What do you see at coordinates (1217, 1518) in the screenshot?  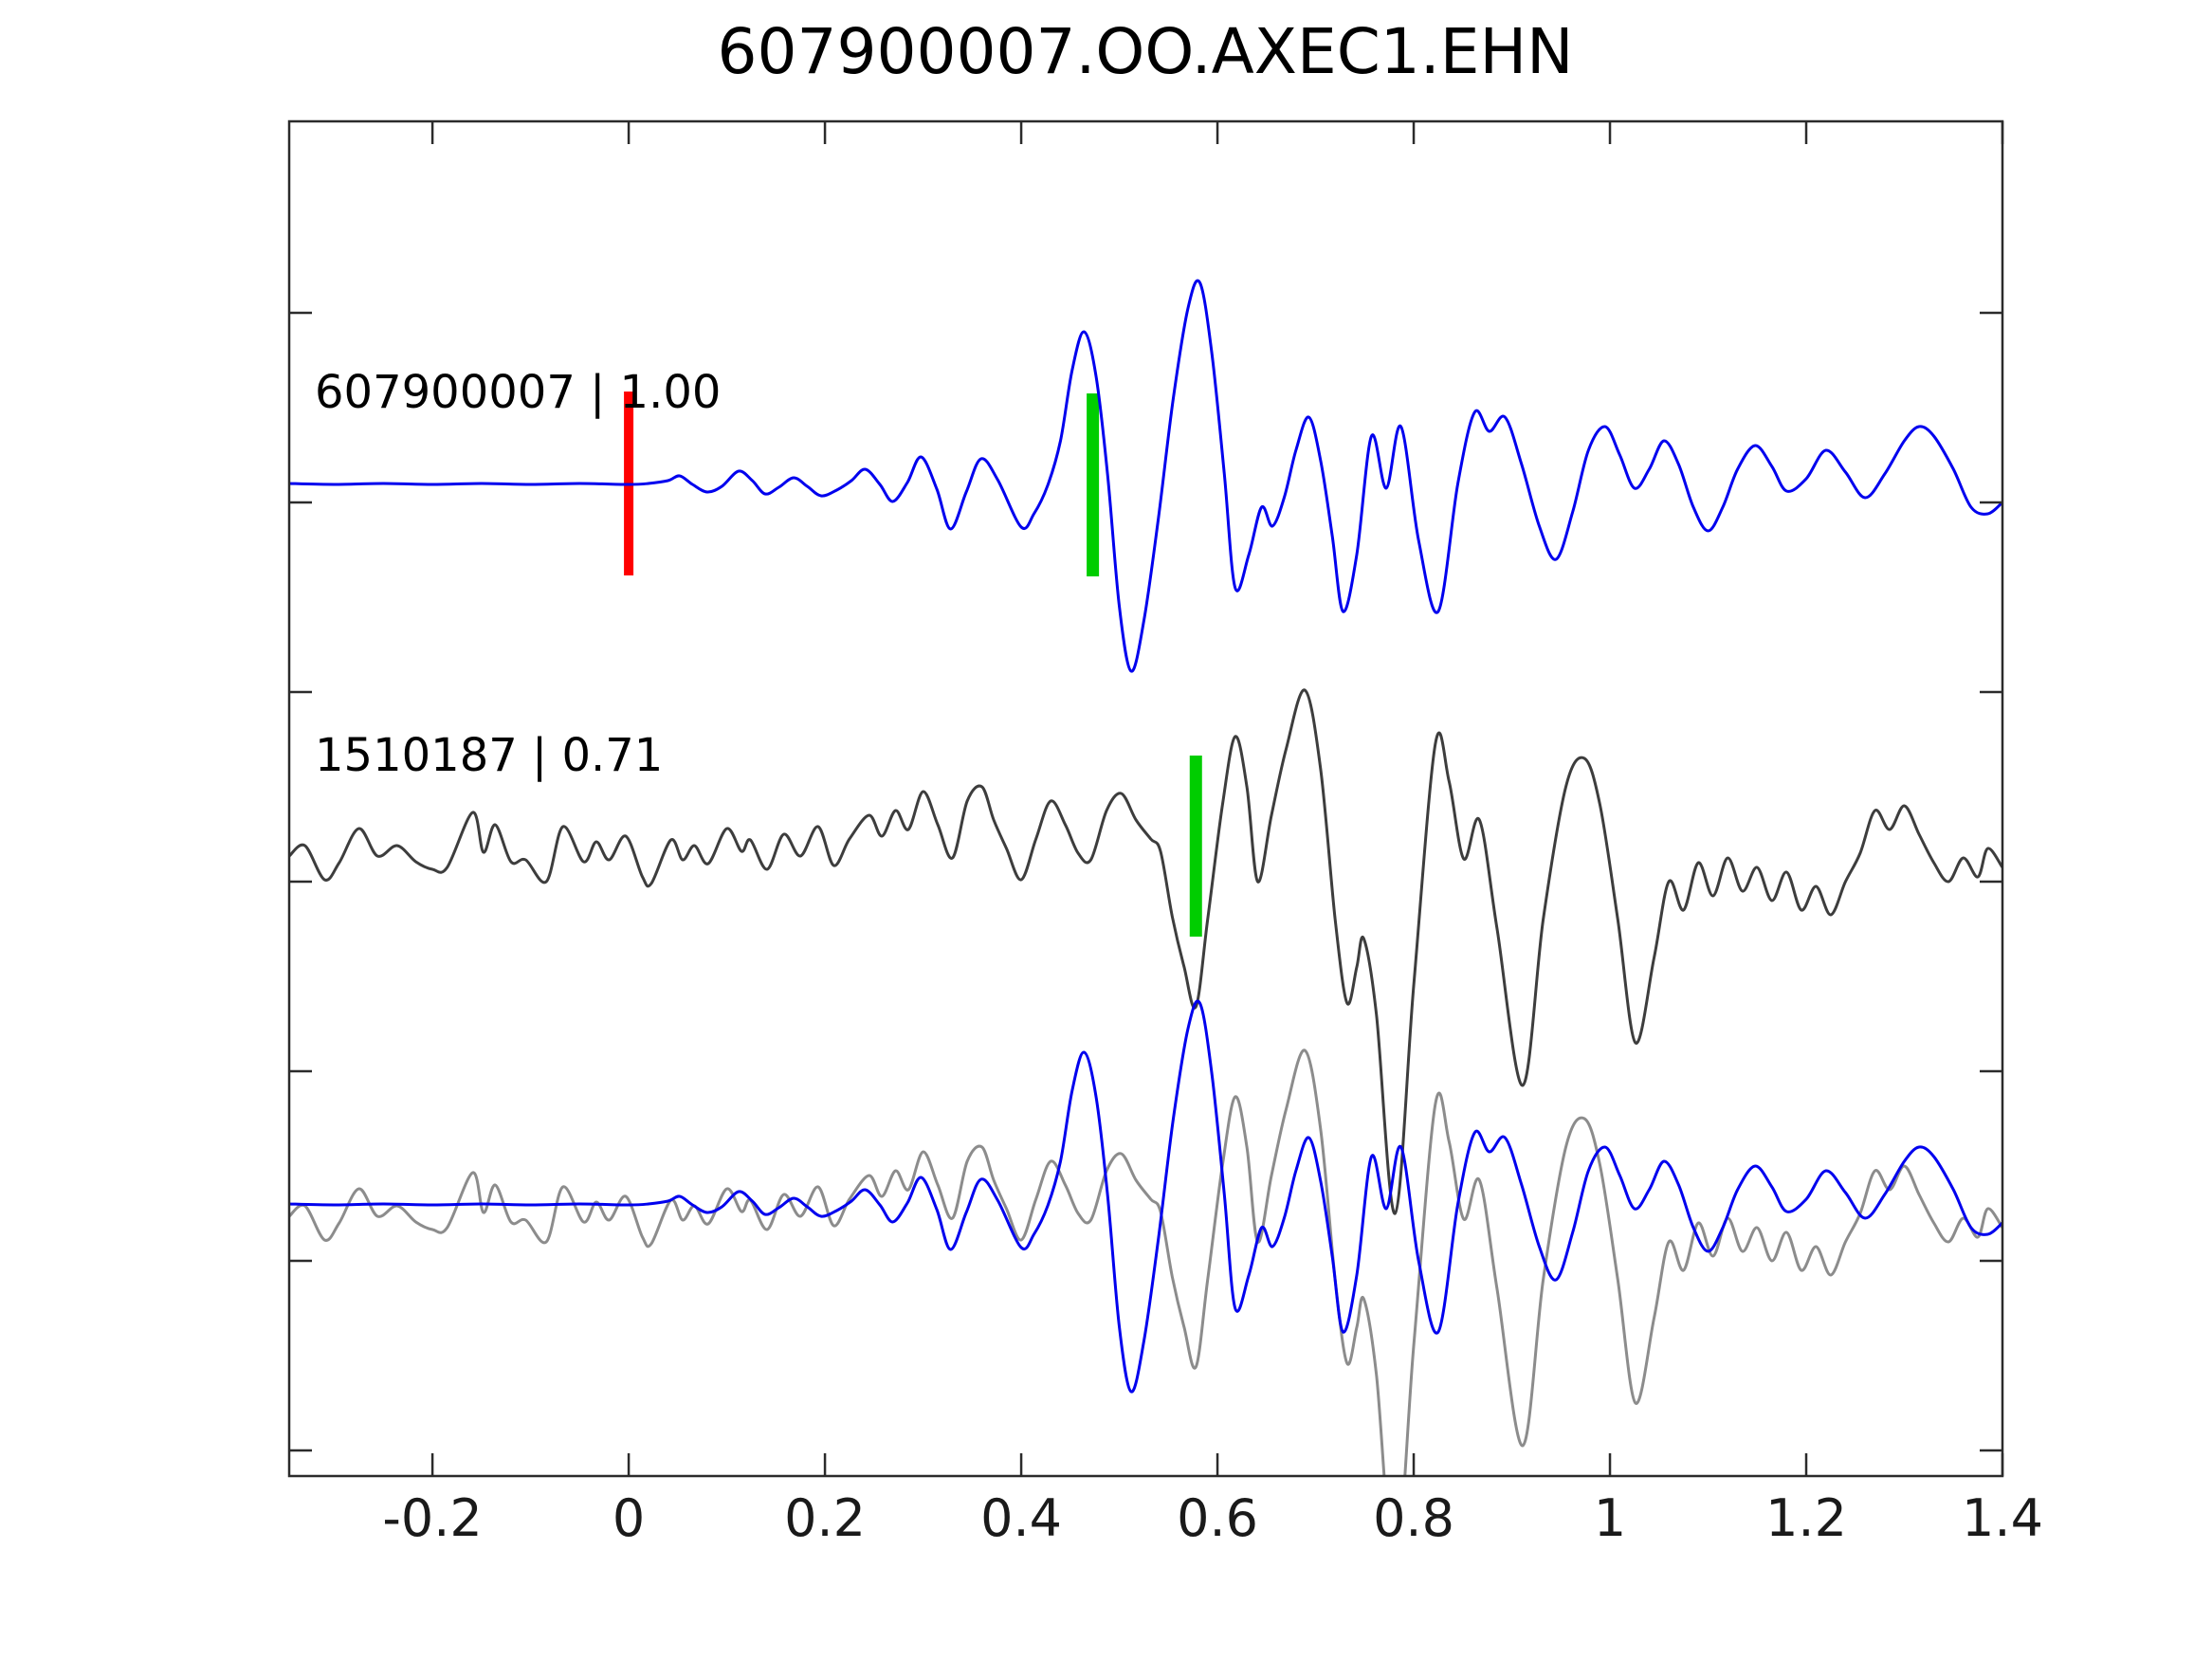 I see `x-tick-label: 0.6` at bounding box center [1217, 1518].